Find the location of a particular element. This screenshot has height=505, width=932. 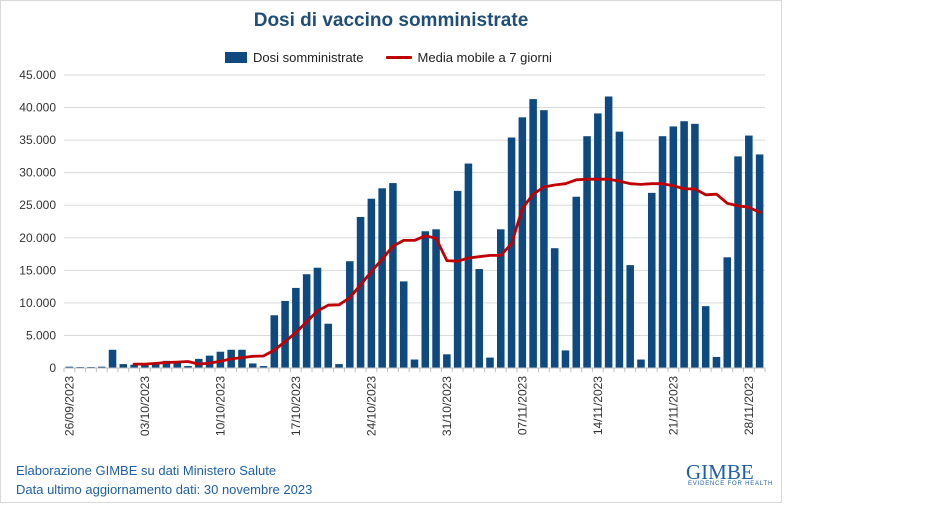

chart-title: Dosi di vaccino somministrate is located at coordinates (391, 20).